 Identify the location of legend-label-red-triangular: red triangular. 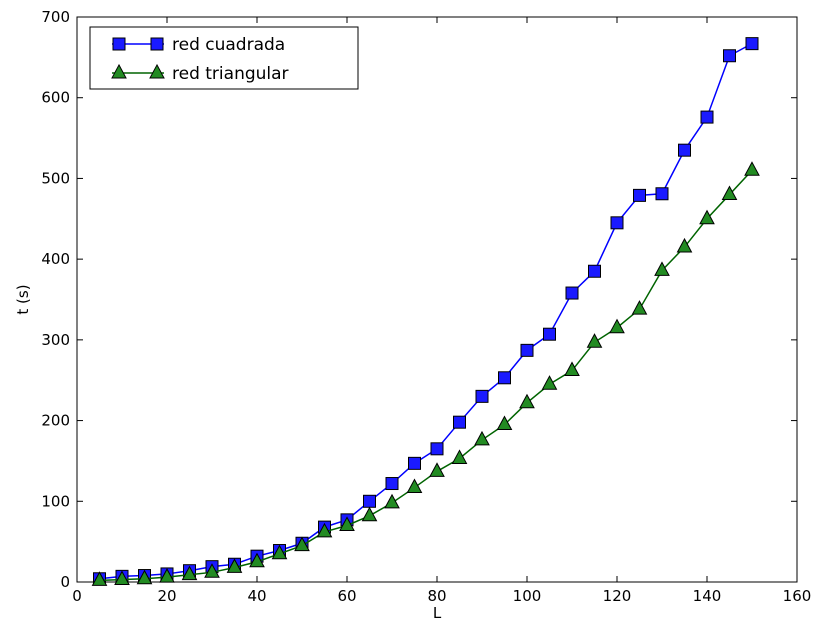
(230, 74).